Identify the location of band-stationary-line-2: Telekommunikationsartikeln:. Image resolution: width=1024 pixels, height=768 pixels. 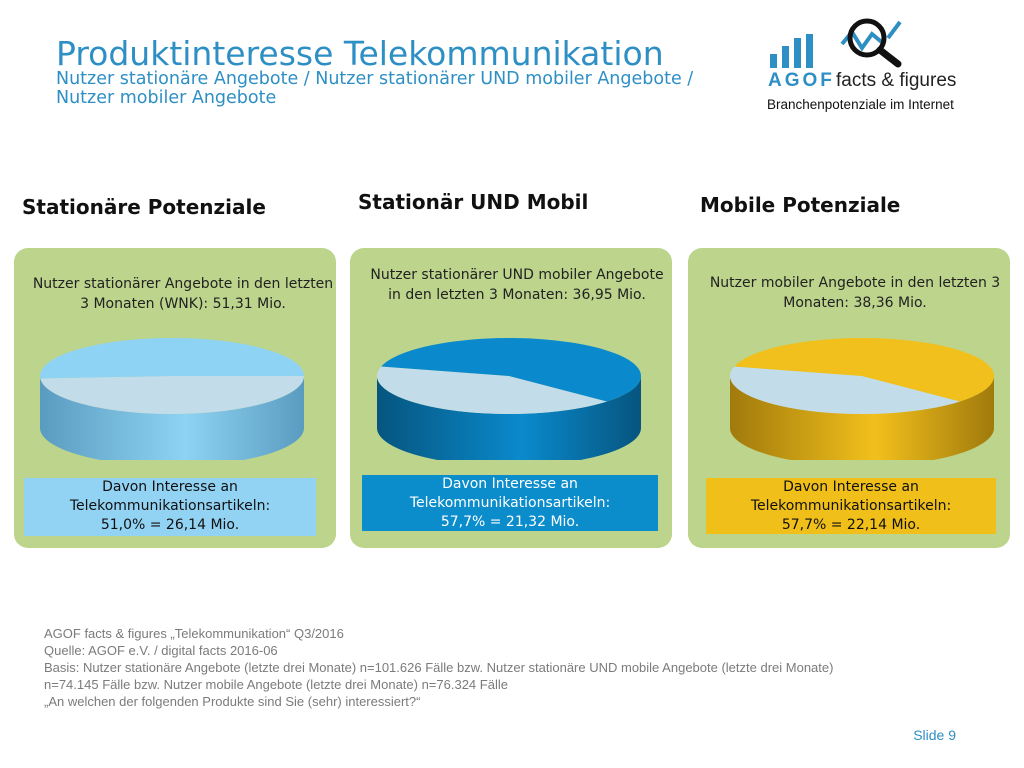
(170, 506).